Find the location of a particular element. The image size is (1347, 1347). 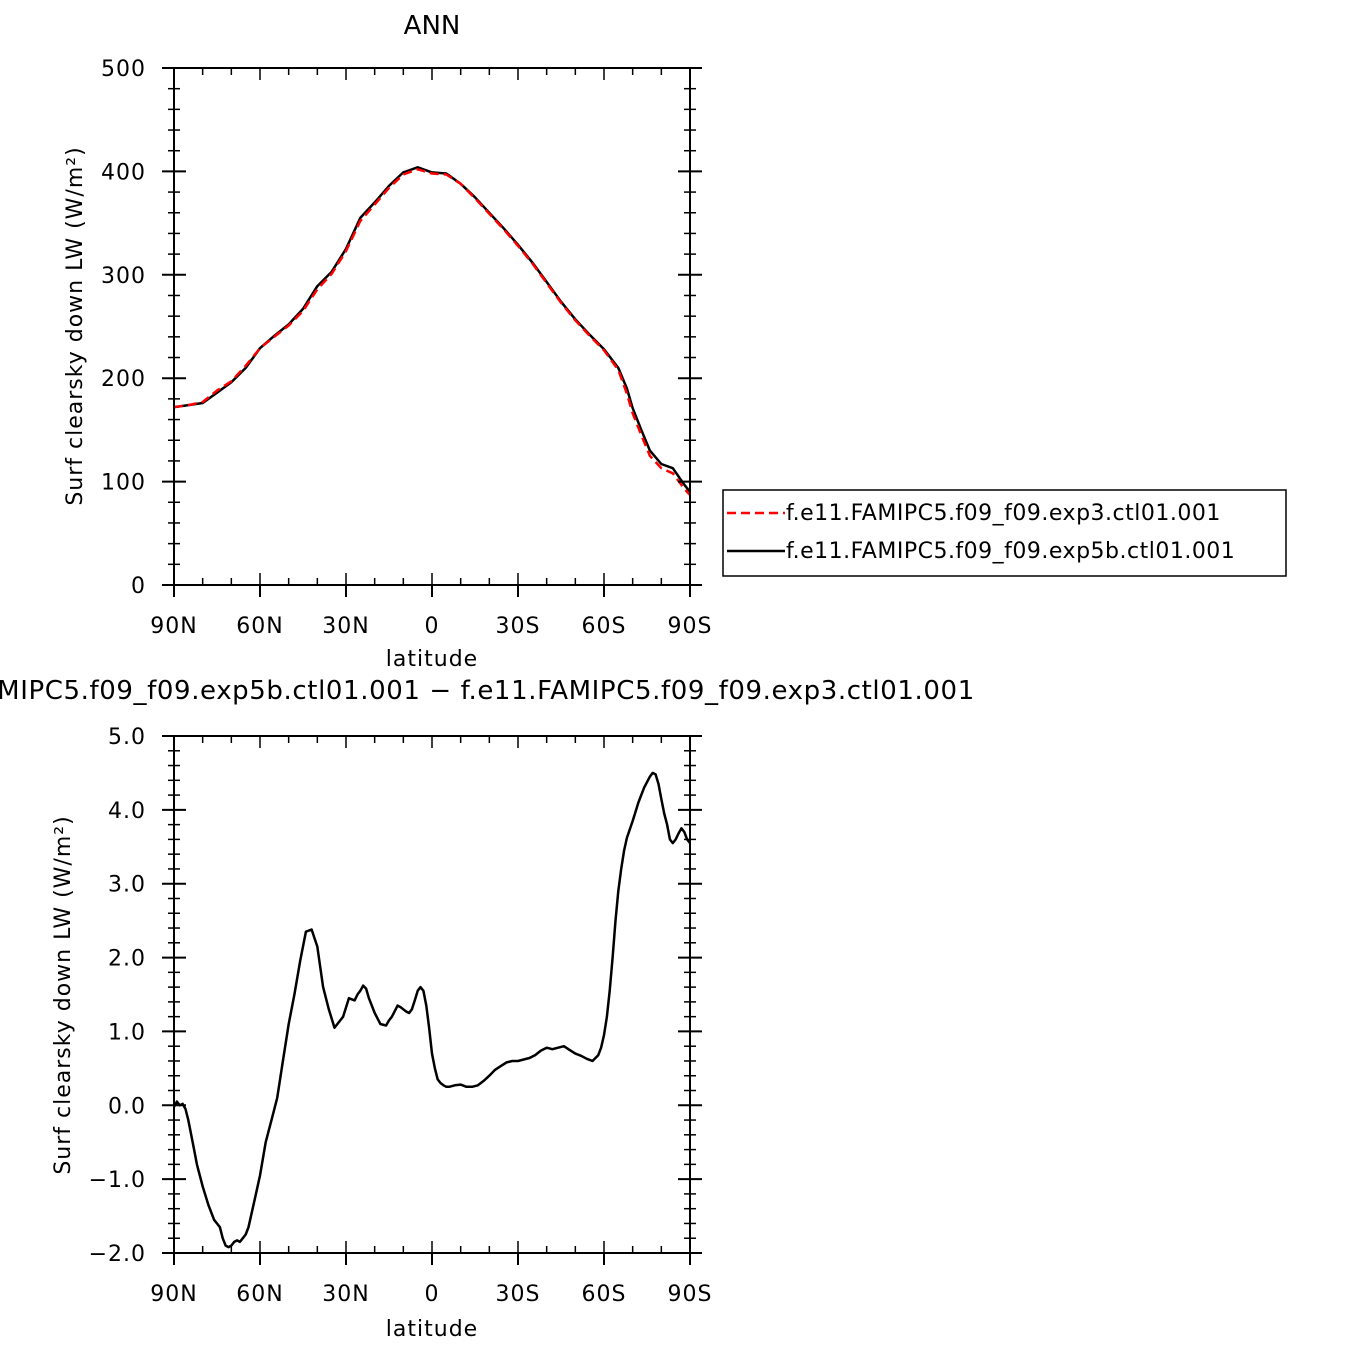

top-y-tick-label: 500 is located at coordinates (123, 69).